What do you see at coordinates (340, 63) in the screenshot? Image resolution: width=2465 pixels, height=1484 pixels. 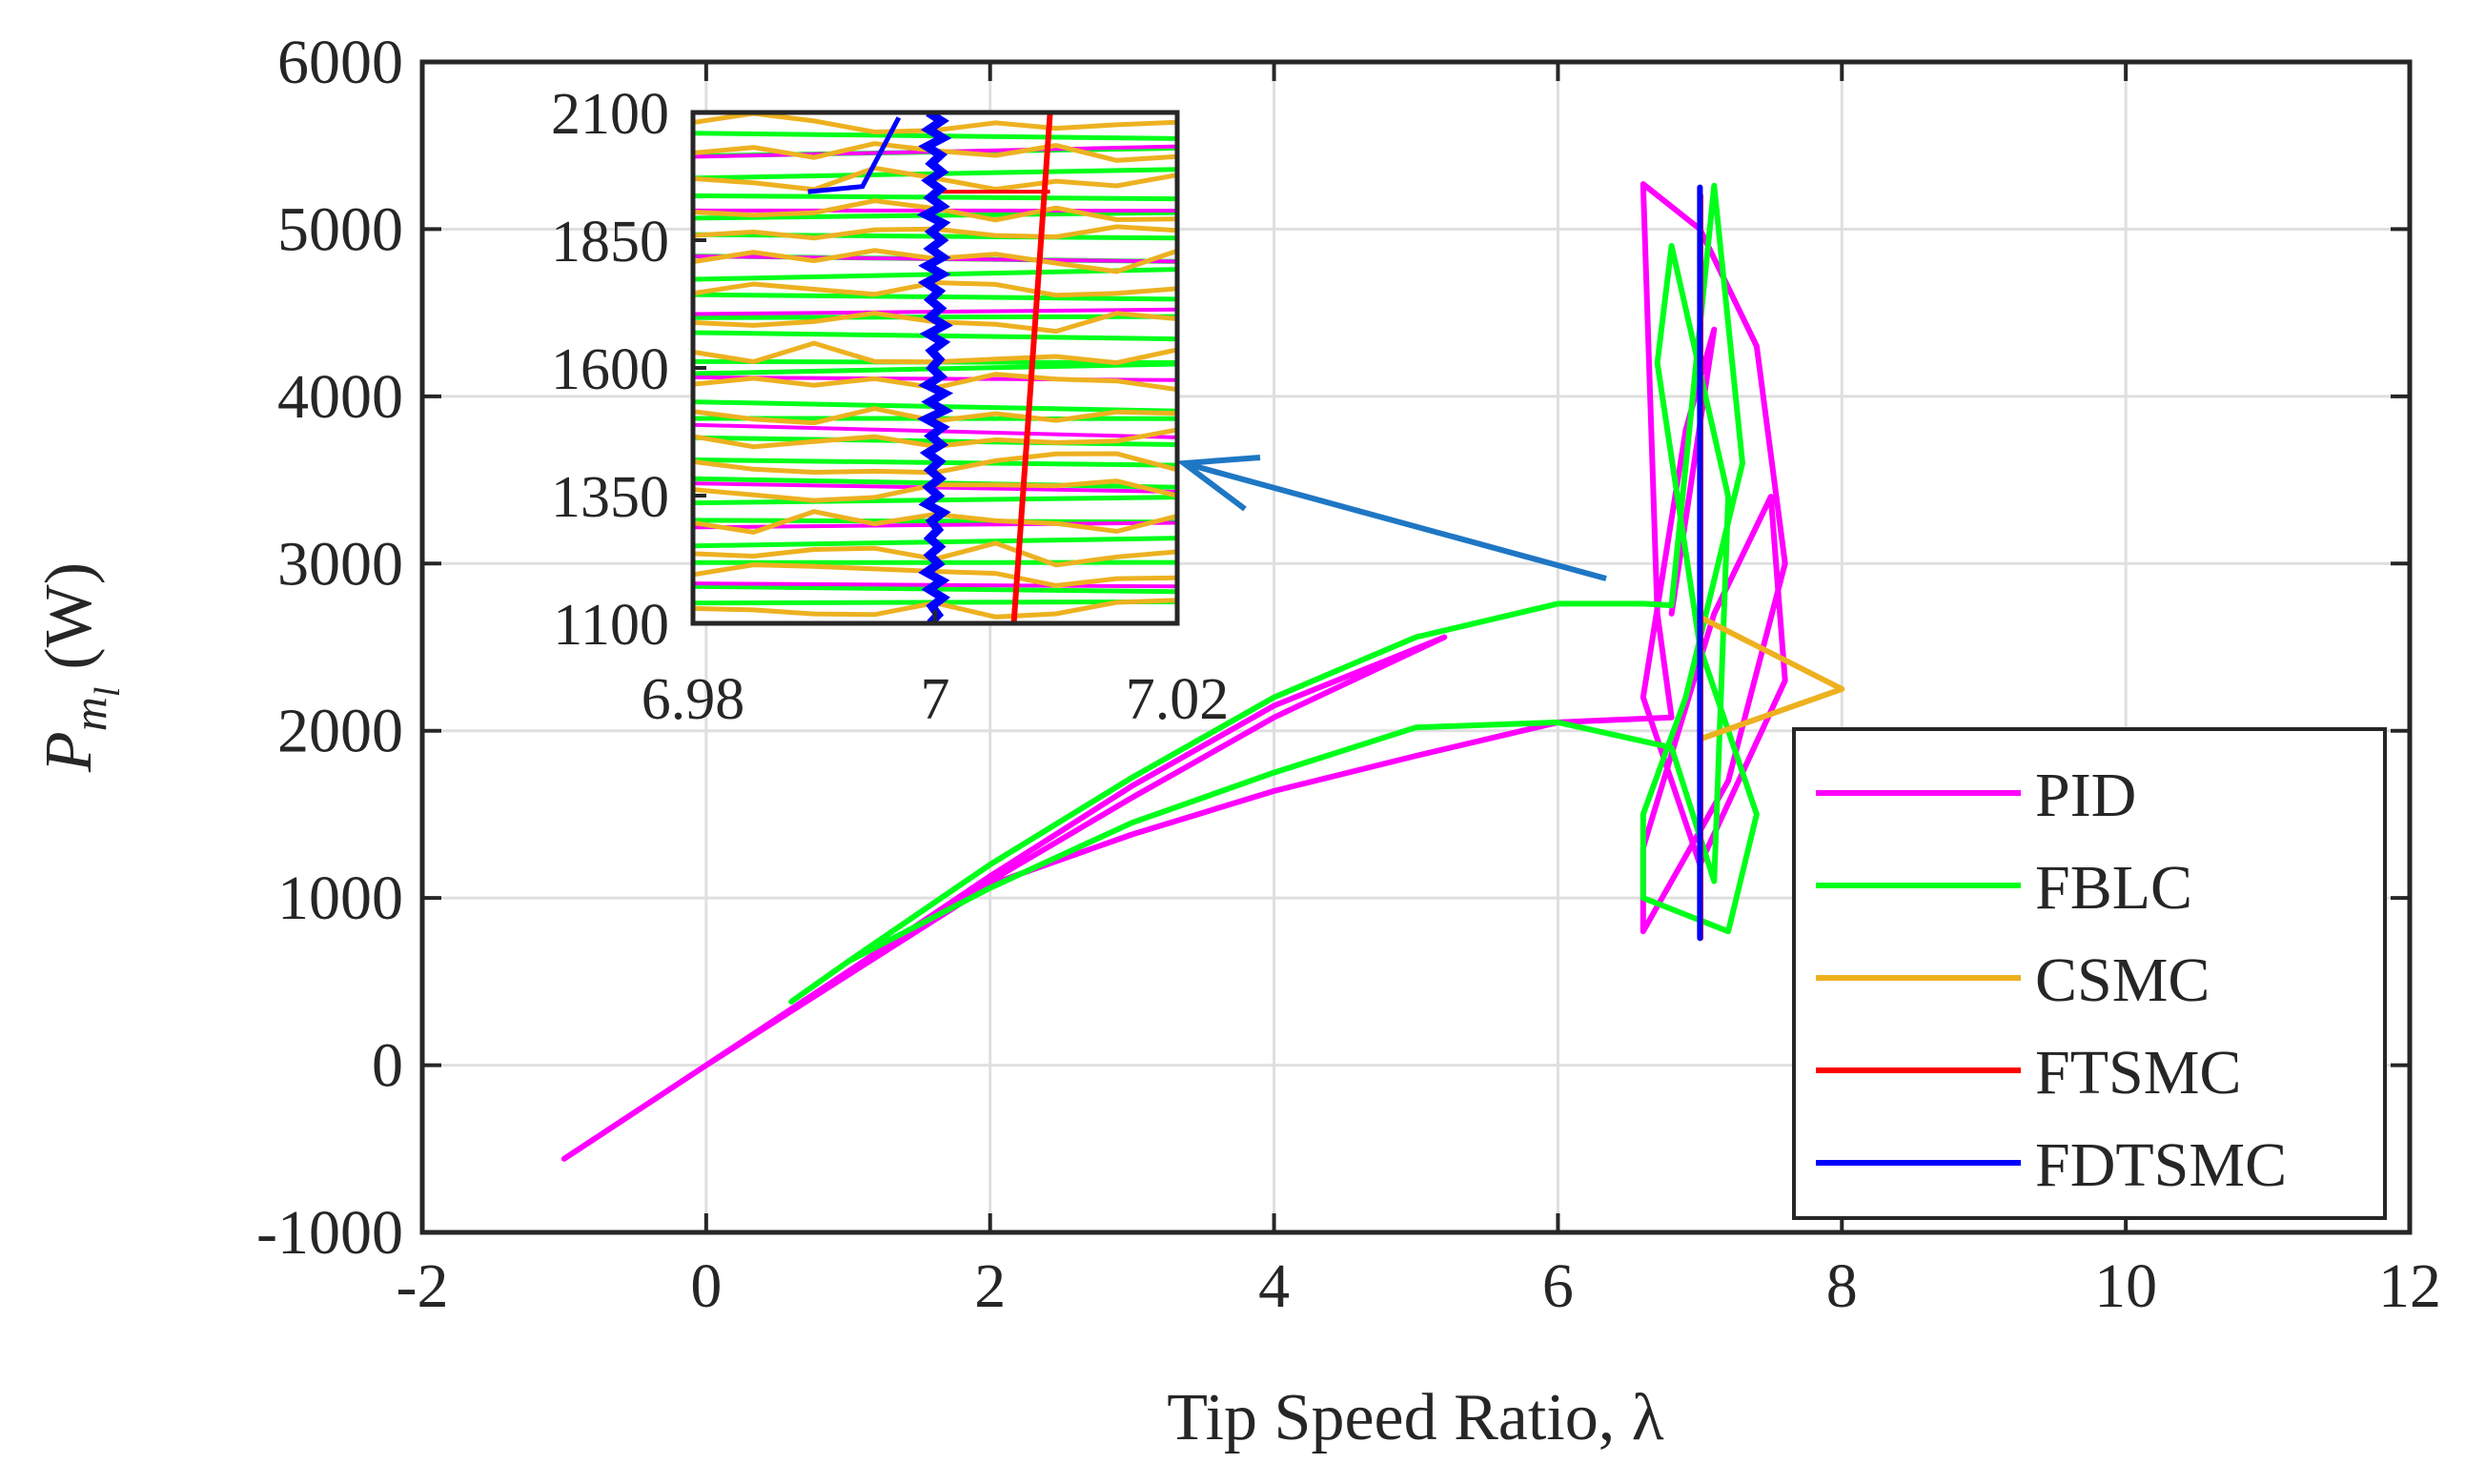 I see `y-tick-label: 6000` at bounding box center [340, 63].